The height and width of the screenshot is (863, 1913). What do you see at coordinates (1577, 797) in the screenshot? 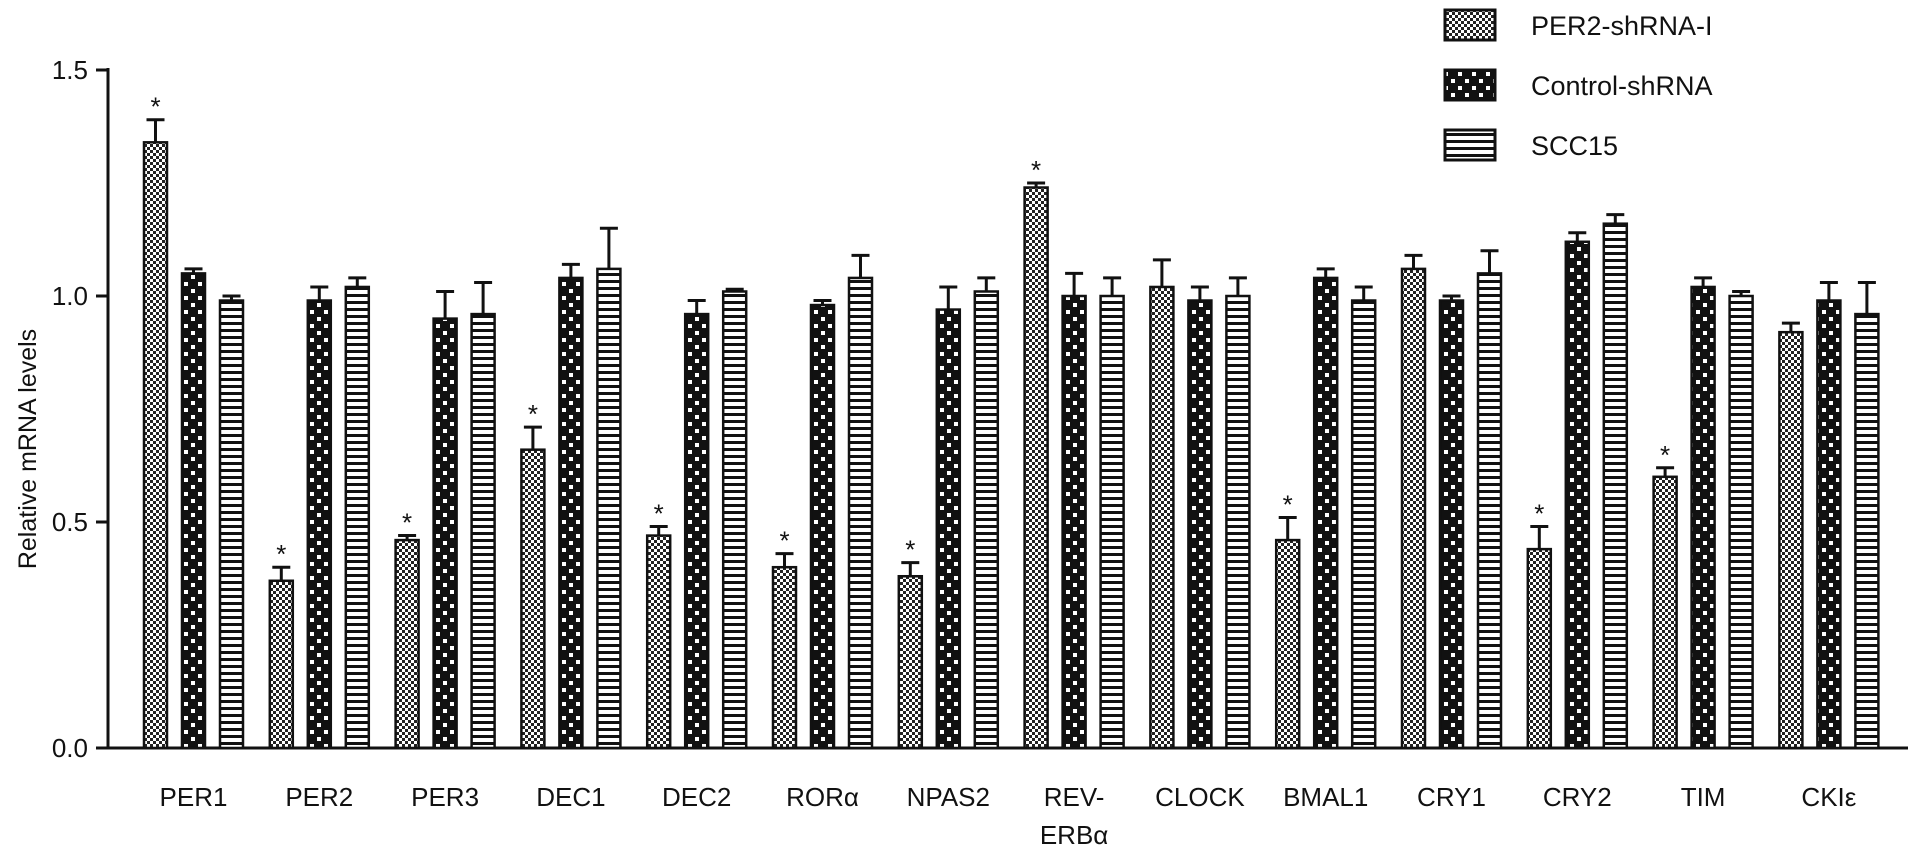
I see `category-label: CRY2` at bounding box center [1577, 797].